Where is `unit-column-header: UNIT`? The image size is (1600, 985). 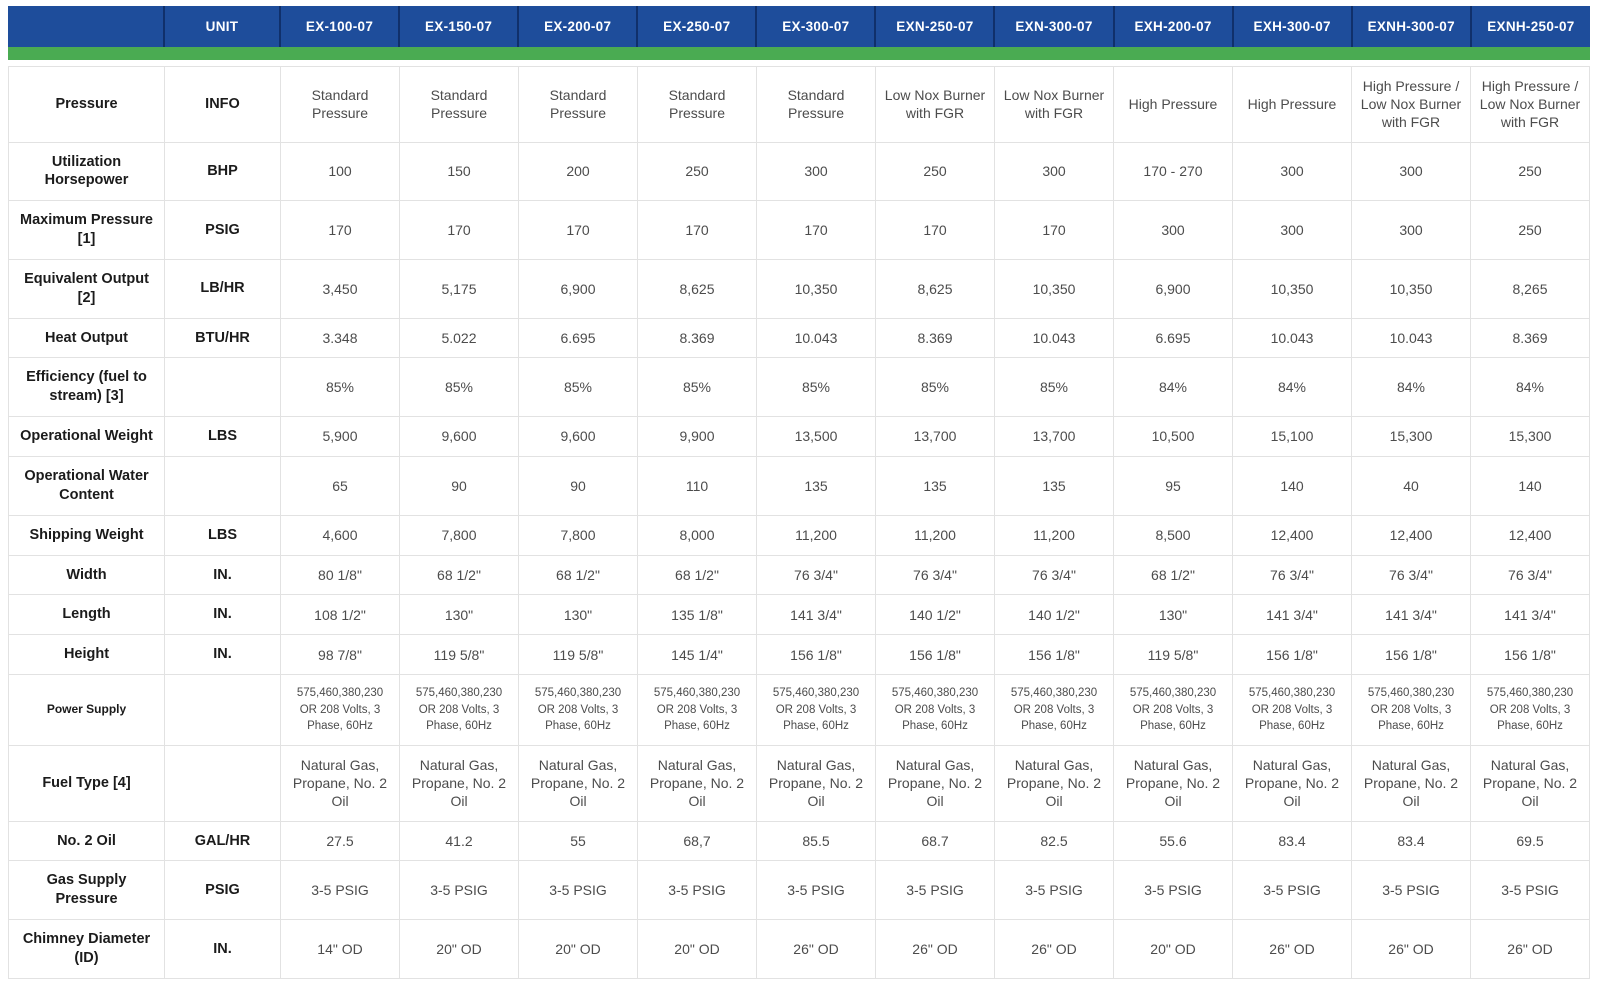 unit-column-header: UNIT is located at coordinates (221, 26).